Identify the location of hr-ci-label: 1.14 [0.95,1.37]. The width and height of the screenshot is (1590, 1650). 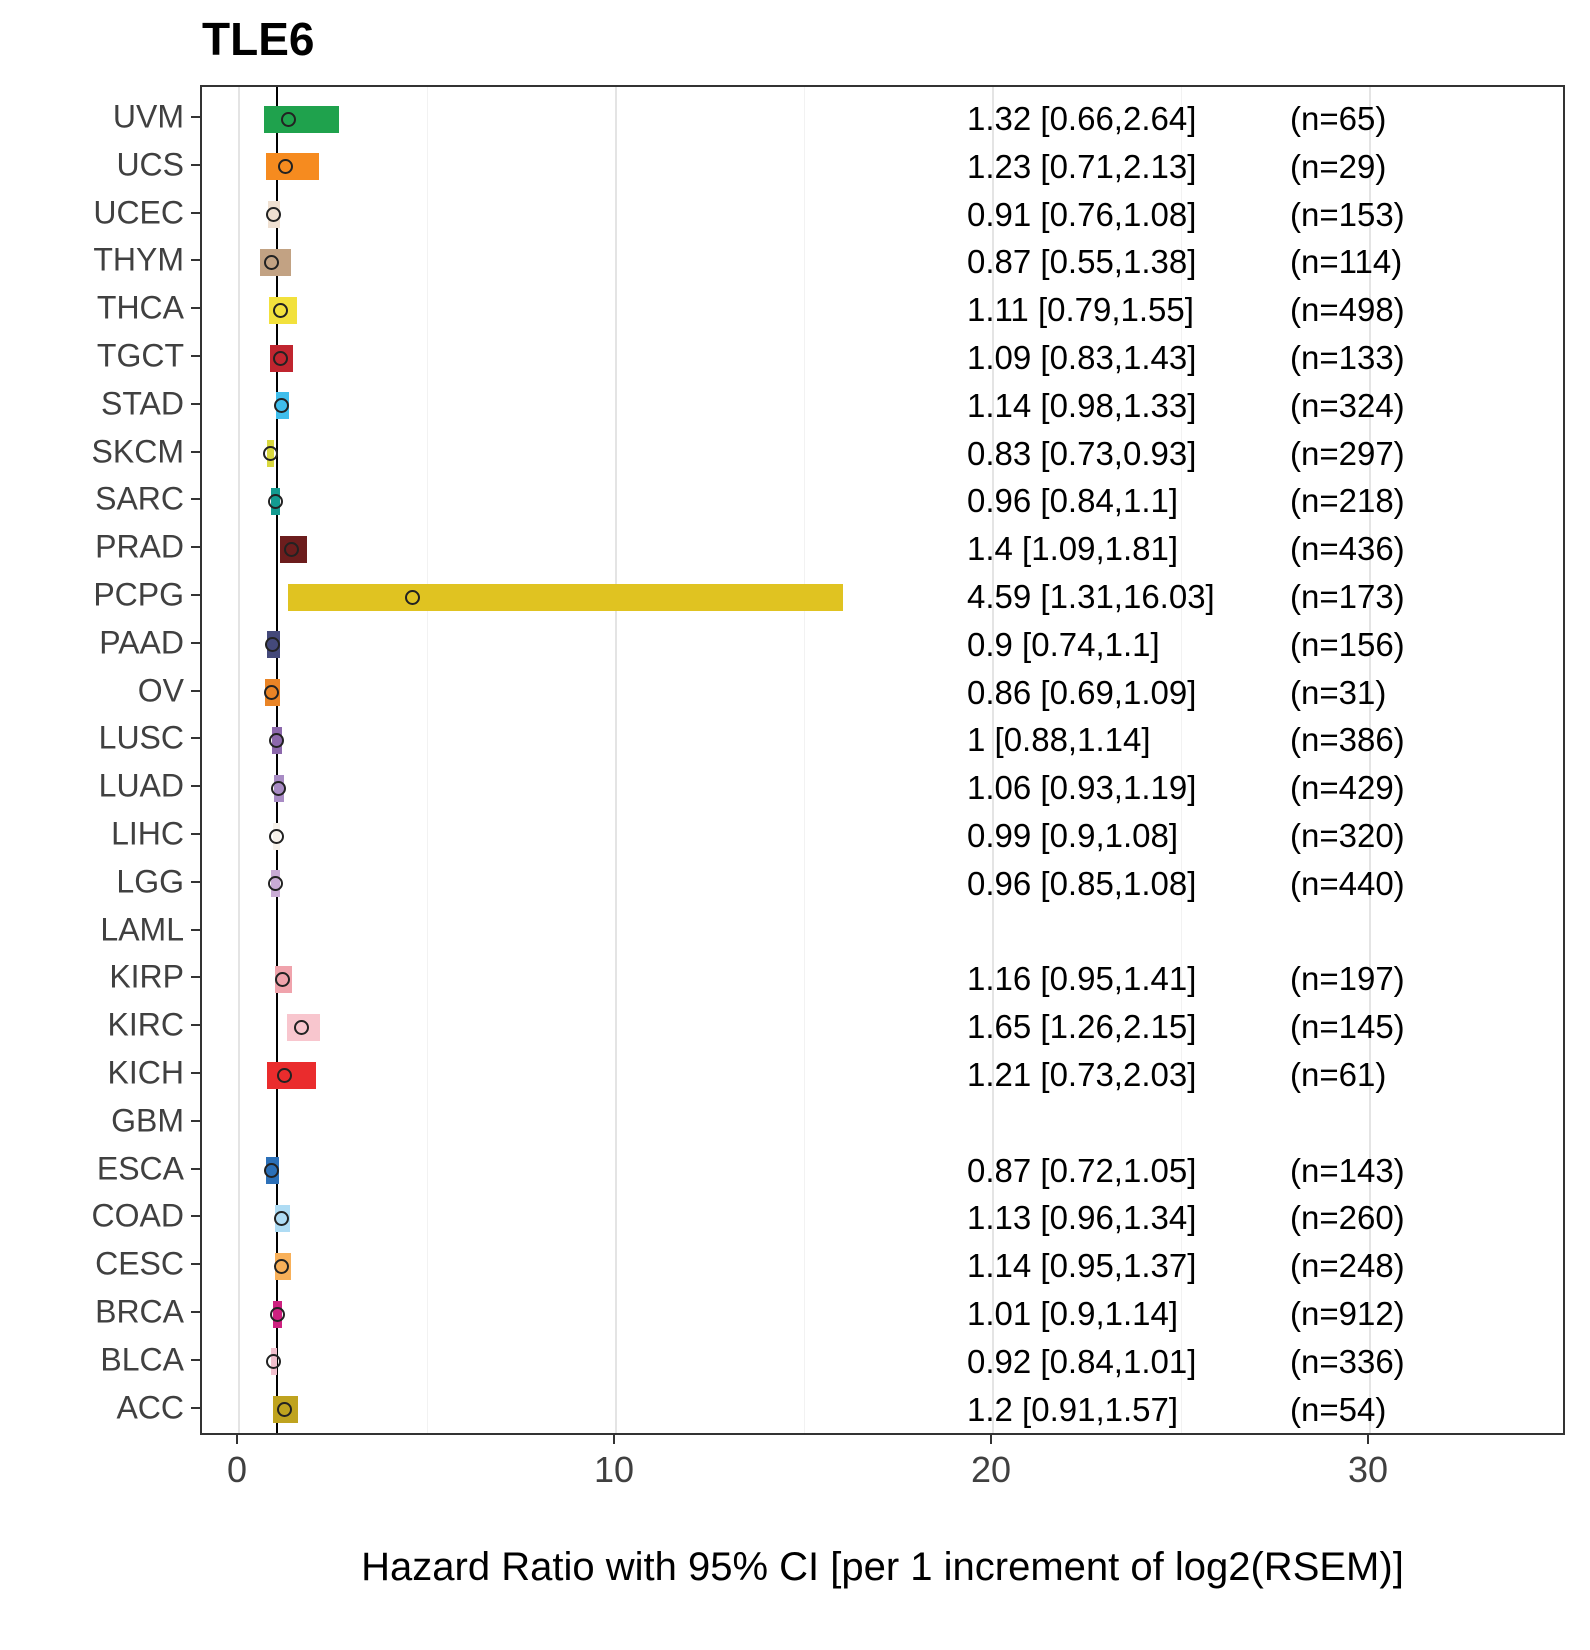
(1082, 1266).